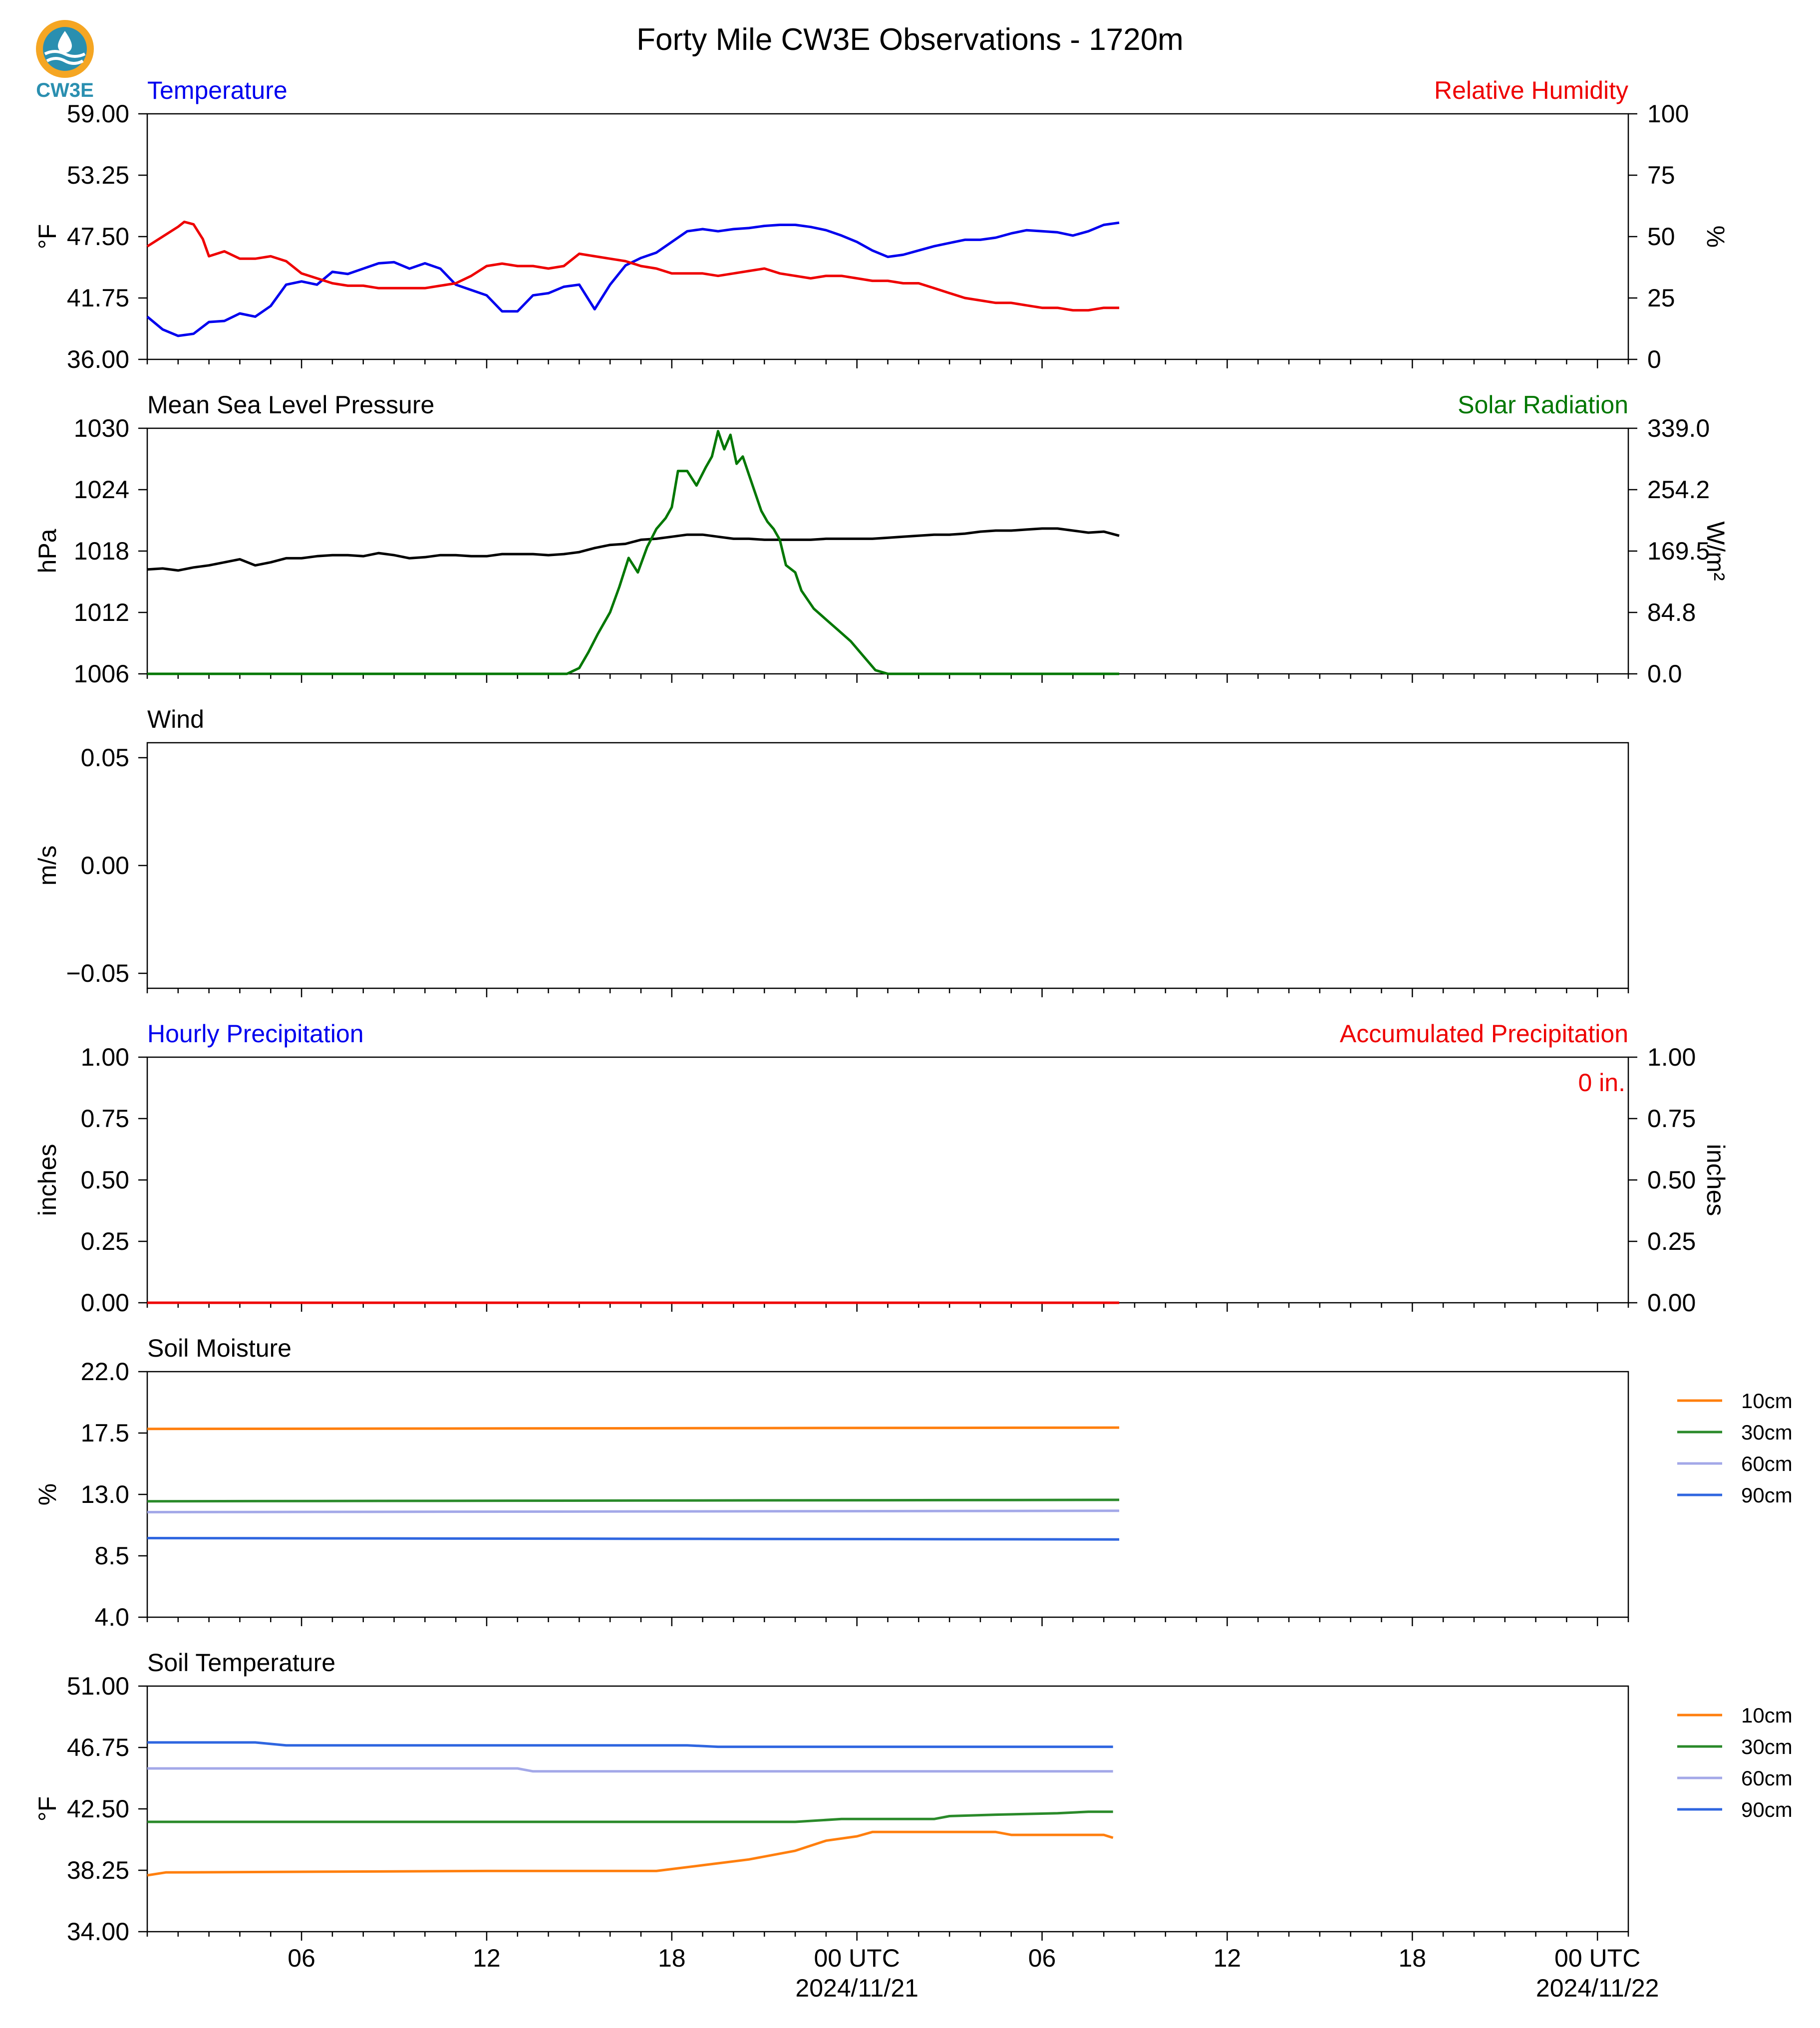 The image size is (1820, 2028). What do you see at coordinates (47, 866) in the screenshot?
I see `y-axis-label: m/s` at bounding box center [47, 866].